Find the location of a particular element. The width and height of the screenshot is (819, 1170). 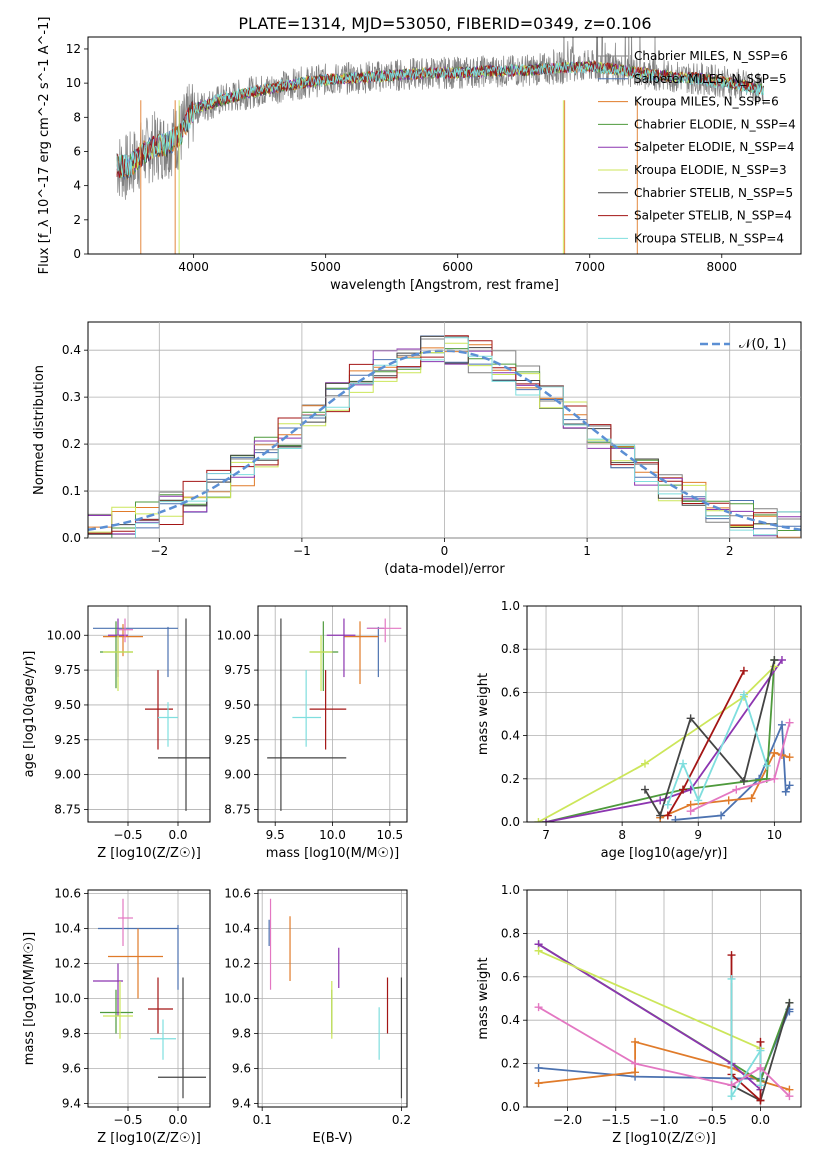

x-tick-label: 2 is located at coordinates (730, 551).